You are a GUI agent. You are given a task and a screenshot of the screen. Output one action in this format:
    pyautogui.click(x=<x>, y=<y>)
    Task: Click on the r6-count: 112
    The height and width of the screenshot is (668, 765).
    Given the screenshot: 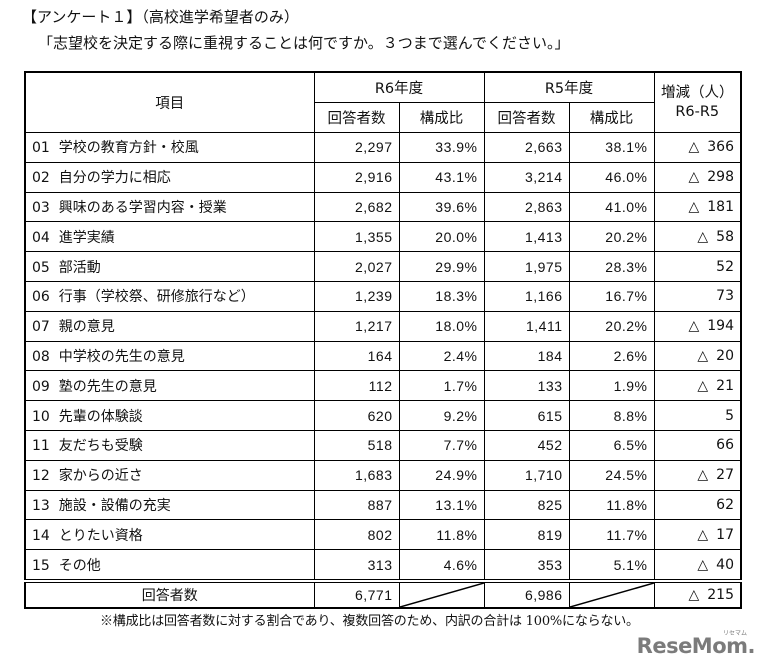 What is the action you would take?
    pyautogui.click(x=356, y=386)
    